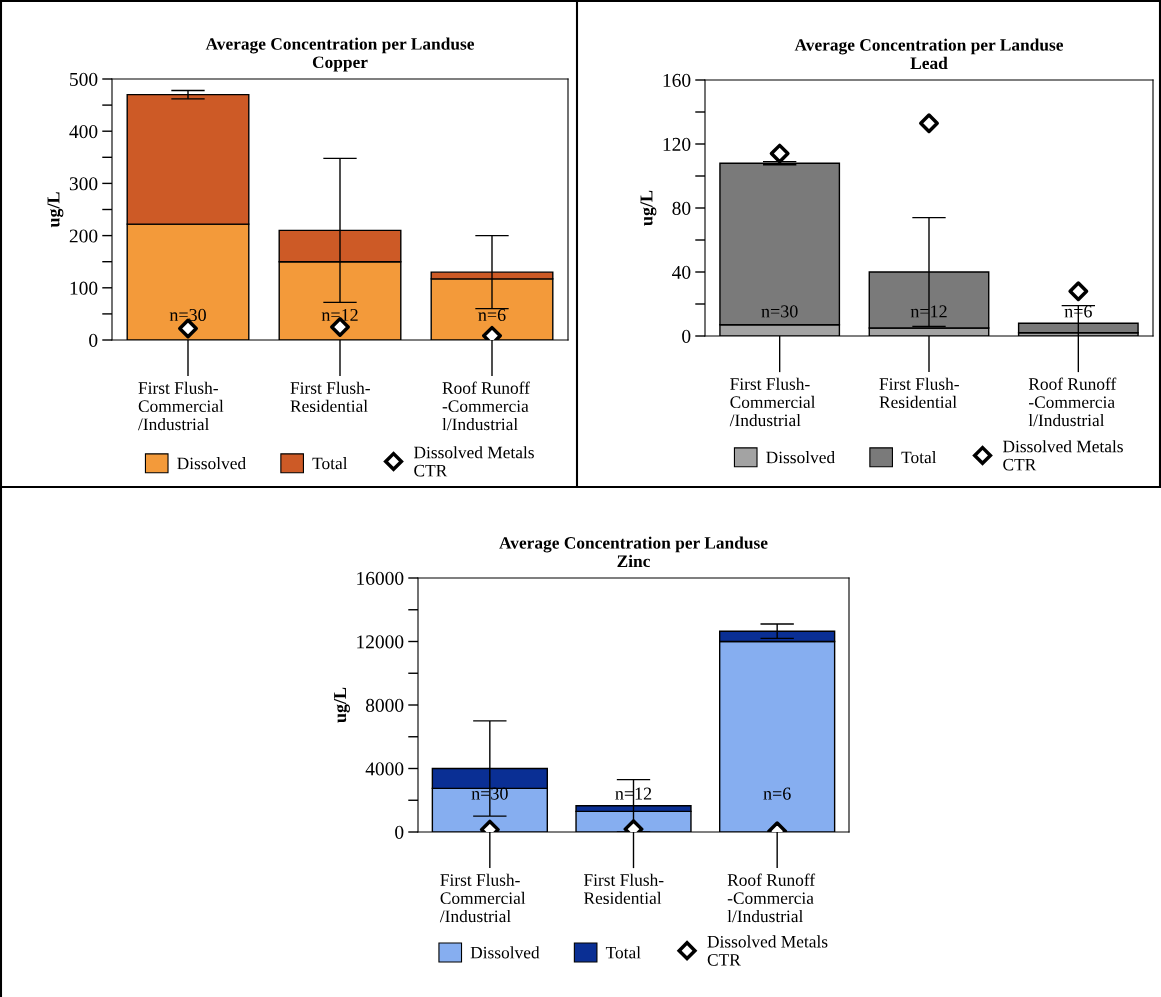 This screenshot has width=1161, height=997. Describe the element at coordinates (339, 314) in the screenshot. I see `annotation: n=12` at that location.